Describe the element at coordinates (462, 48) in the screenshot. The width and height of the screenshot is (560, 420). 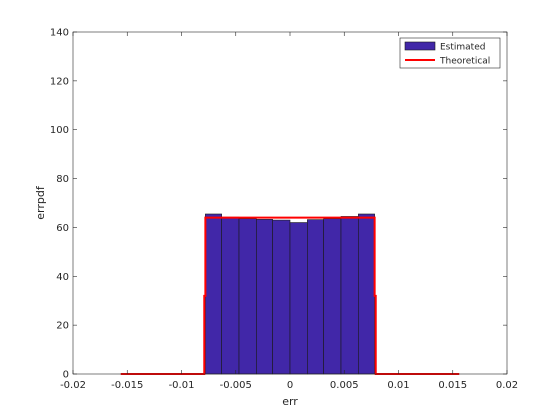
I see `legend-label-estimated: Estimated` at that location.